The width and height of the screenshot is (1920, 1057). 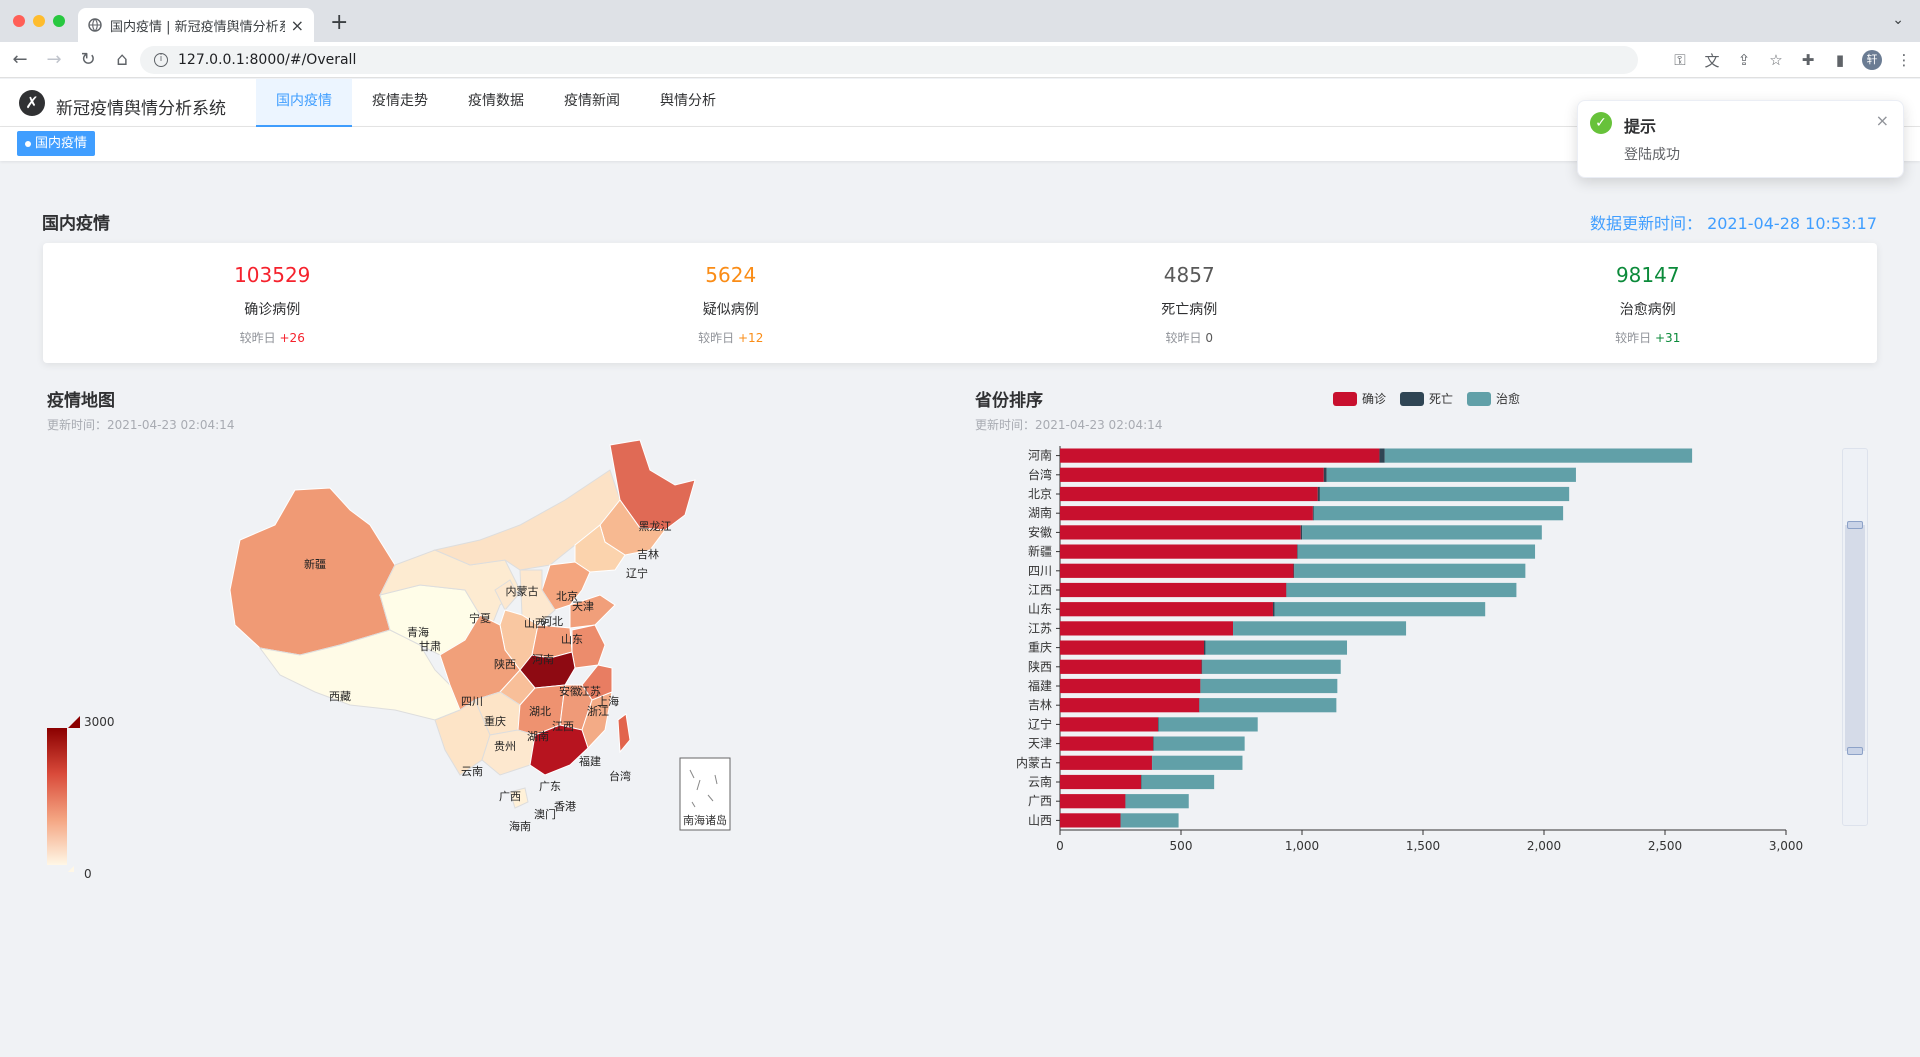 I want to click on visual-map-bottom-handle, so click(x=71, y=869).